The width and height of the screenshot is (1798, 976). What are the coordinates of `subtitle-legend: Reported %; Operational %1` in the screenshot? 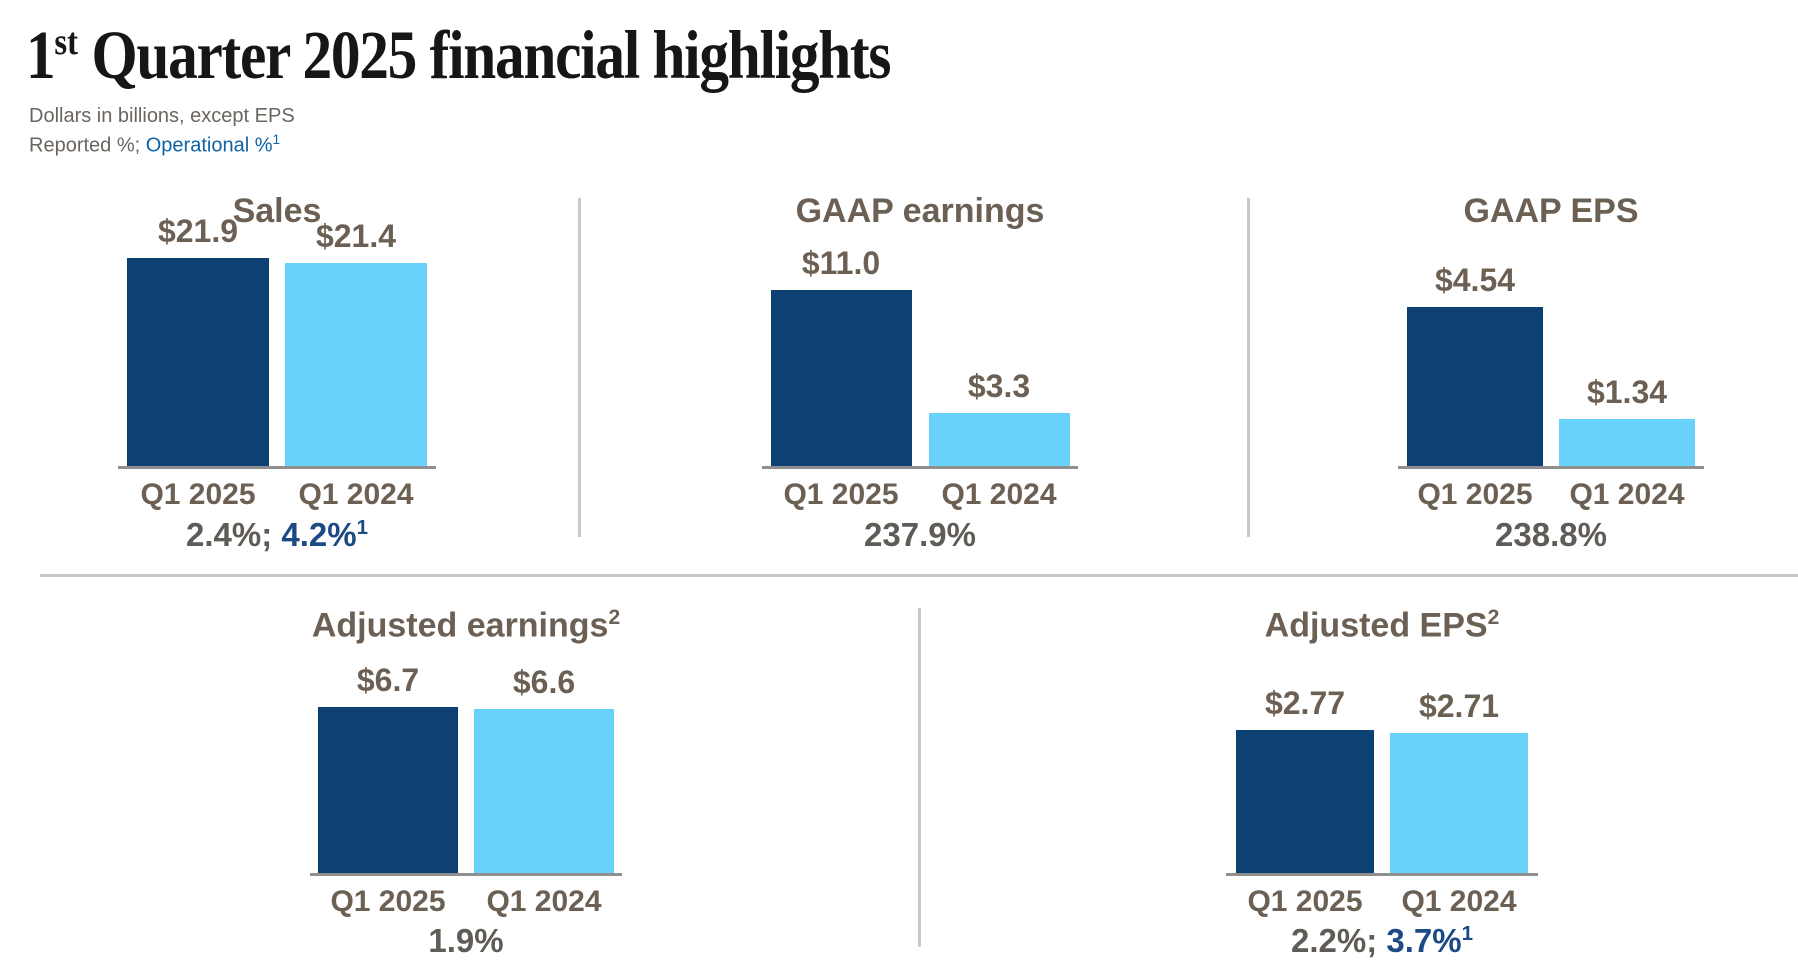 It's located at (154, 145).